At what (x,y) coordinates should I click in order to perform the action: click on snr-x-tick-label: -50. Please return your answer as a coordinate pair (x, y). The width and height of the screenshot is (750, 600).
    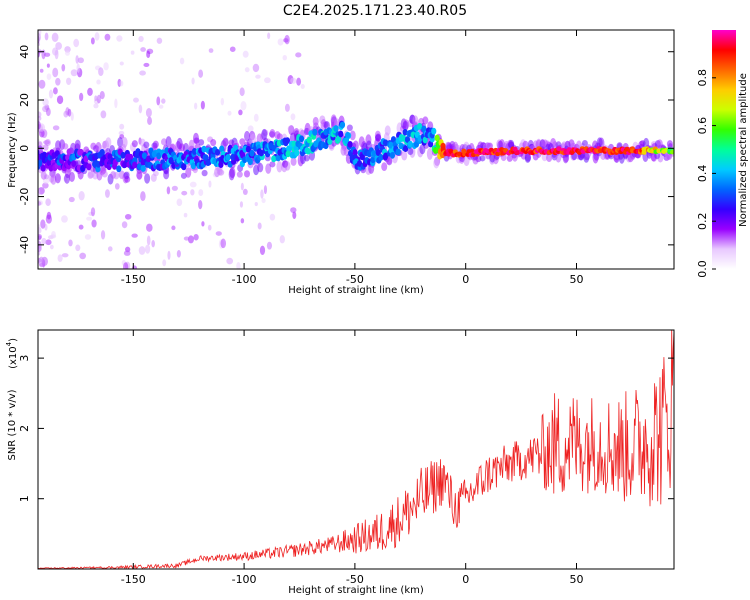
    Looking at the image, I should click on (355, 579).